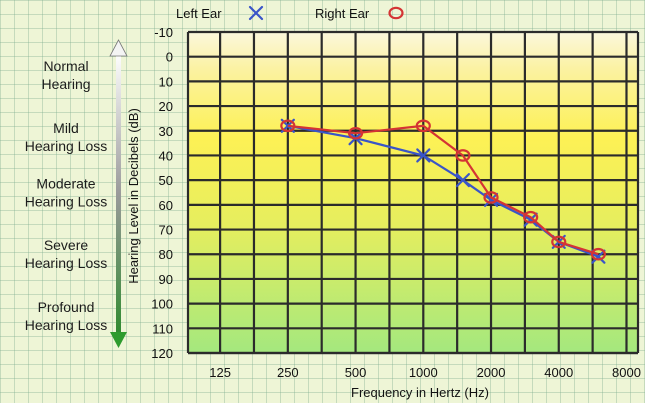  Describe the element at coordinates (162, 193) in the screenshot. I see `y-tick-labels: -10 0 10 20 30 40 50 60 70 80 90 100 110 120` at that location.